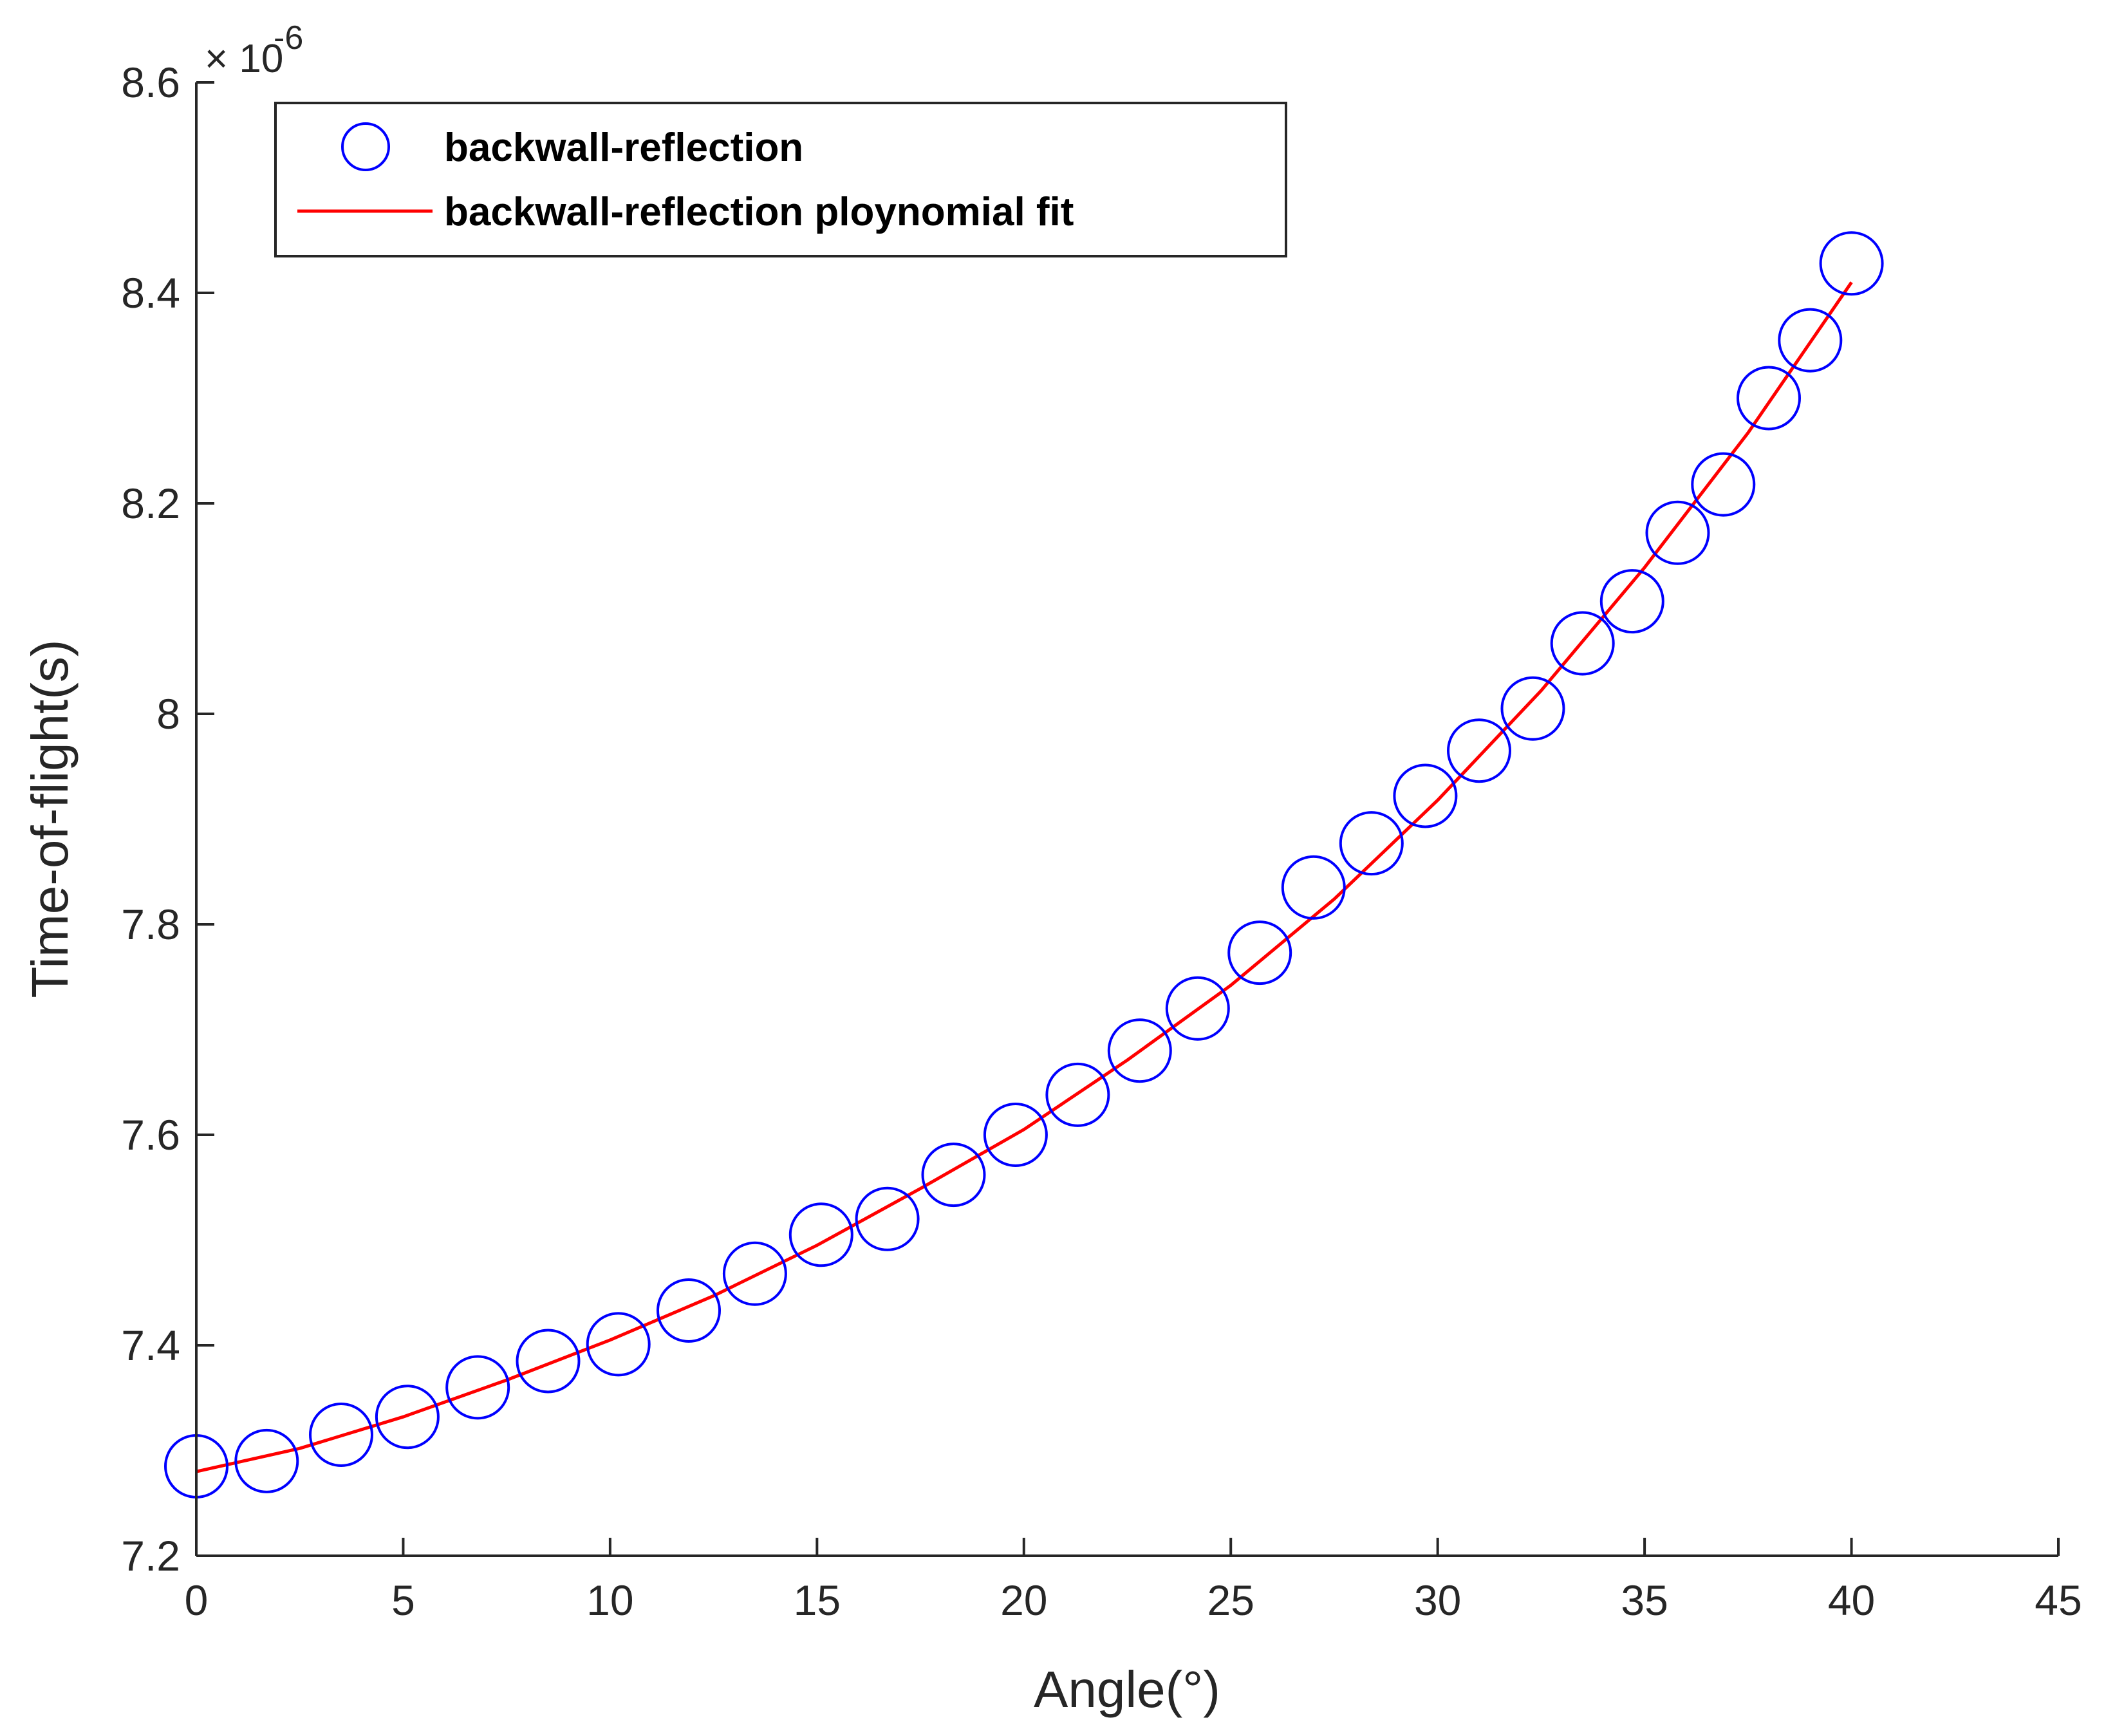  I want to click on legend-label-backwall-reflection: backwall-reflection, so click(623, 148).